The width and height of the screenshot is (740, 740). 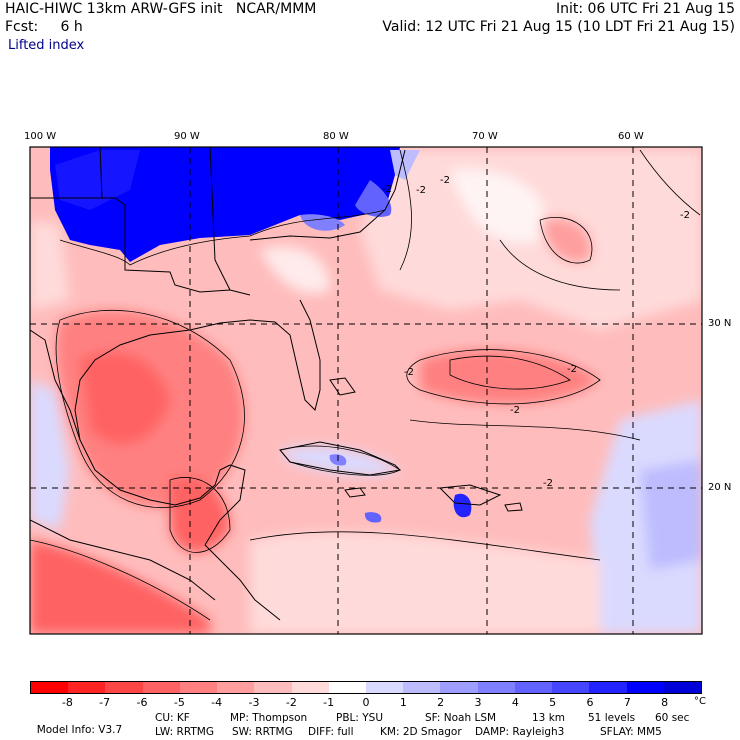 I want to click on model-info-cu: CU: KF, so click(x=172, y=718).